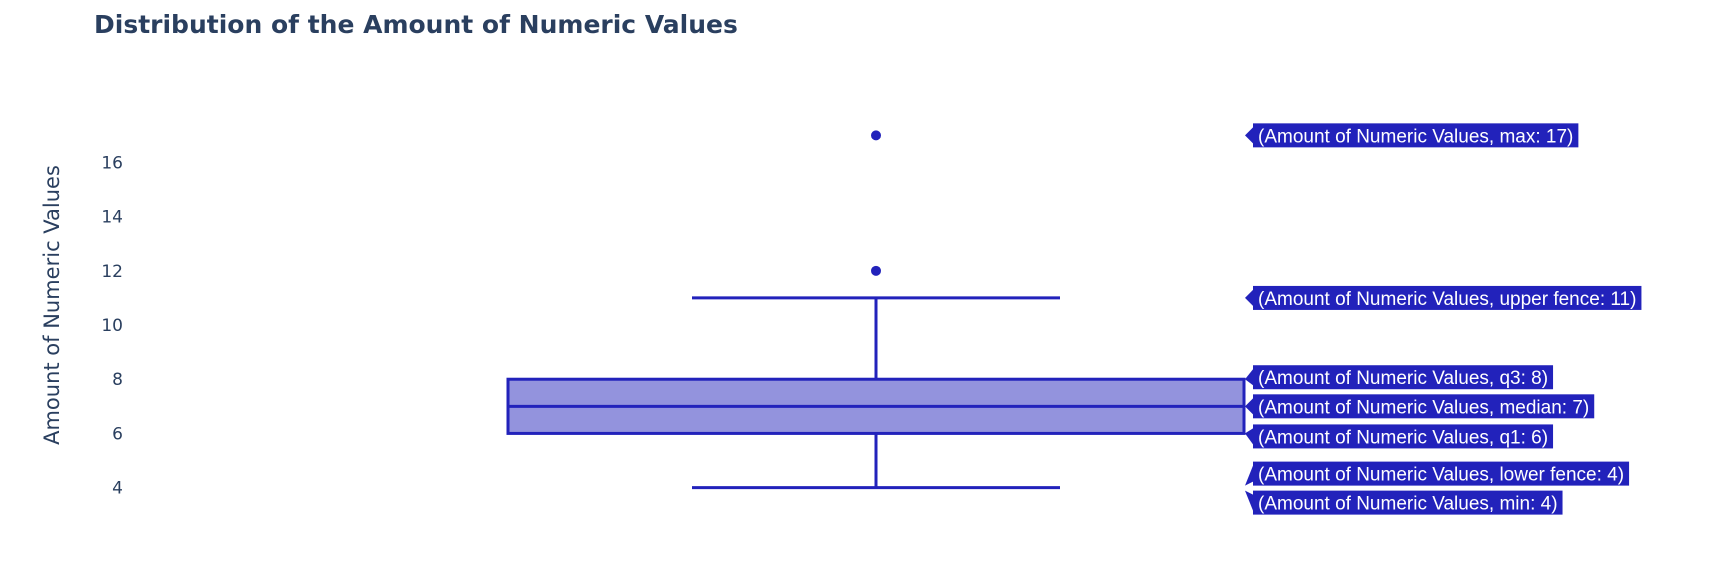 The height and width of the screenshot is (585, 1718). What do you see at coordinates (117, 434) in the screenshot?
I see `y-tick-label: 6` at bounding box center [117, 434].